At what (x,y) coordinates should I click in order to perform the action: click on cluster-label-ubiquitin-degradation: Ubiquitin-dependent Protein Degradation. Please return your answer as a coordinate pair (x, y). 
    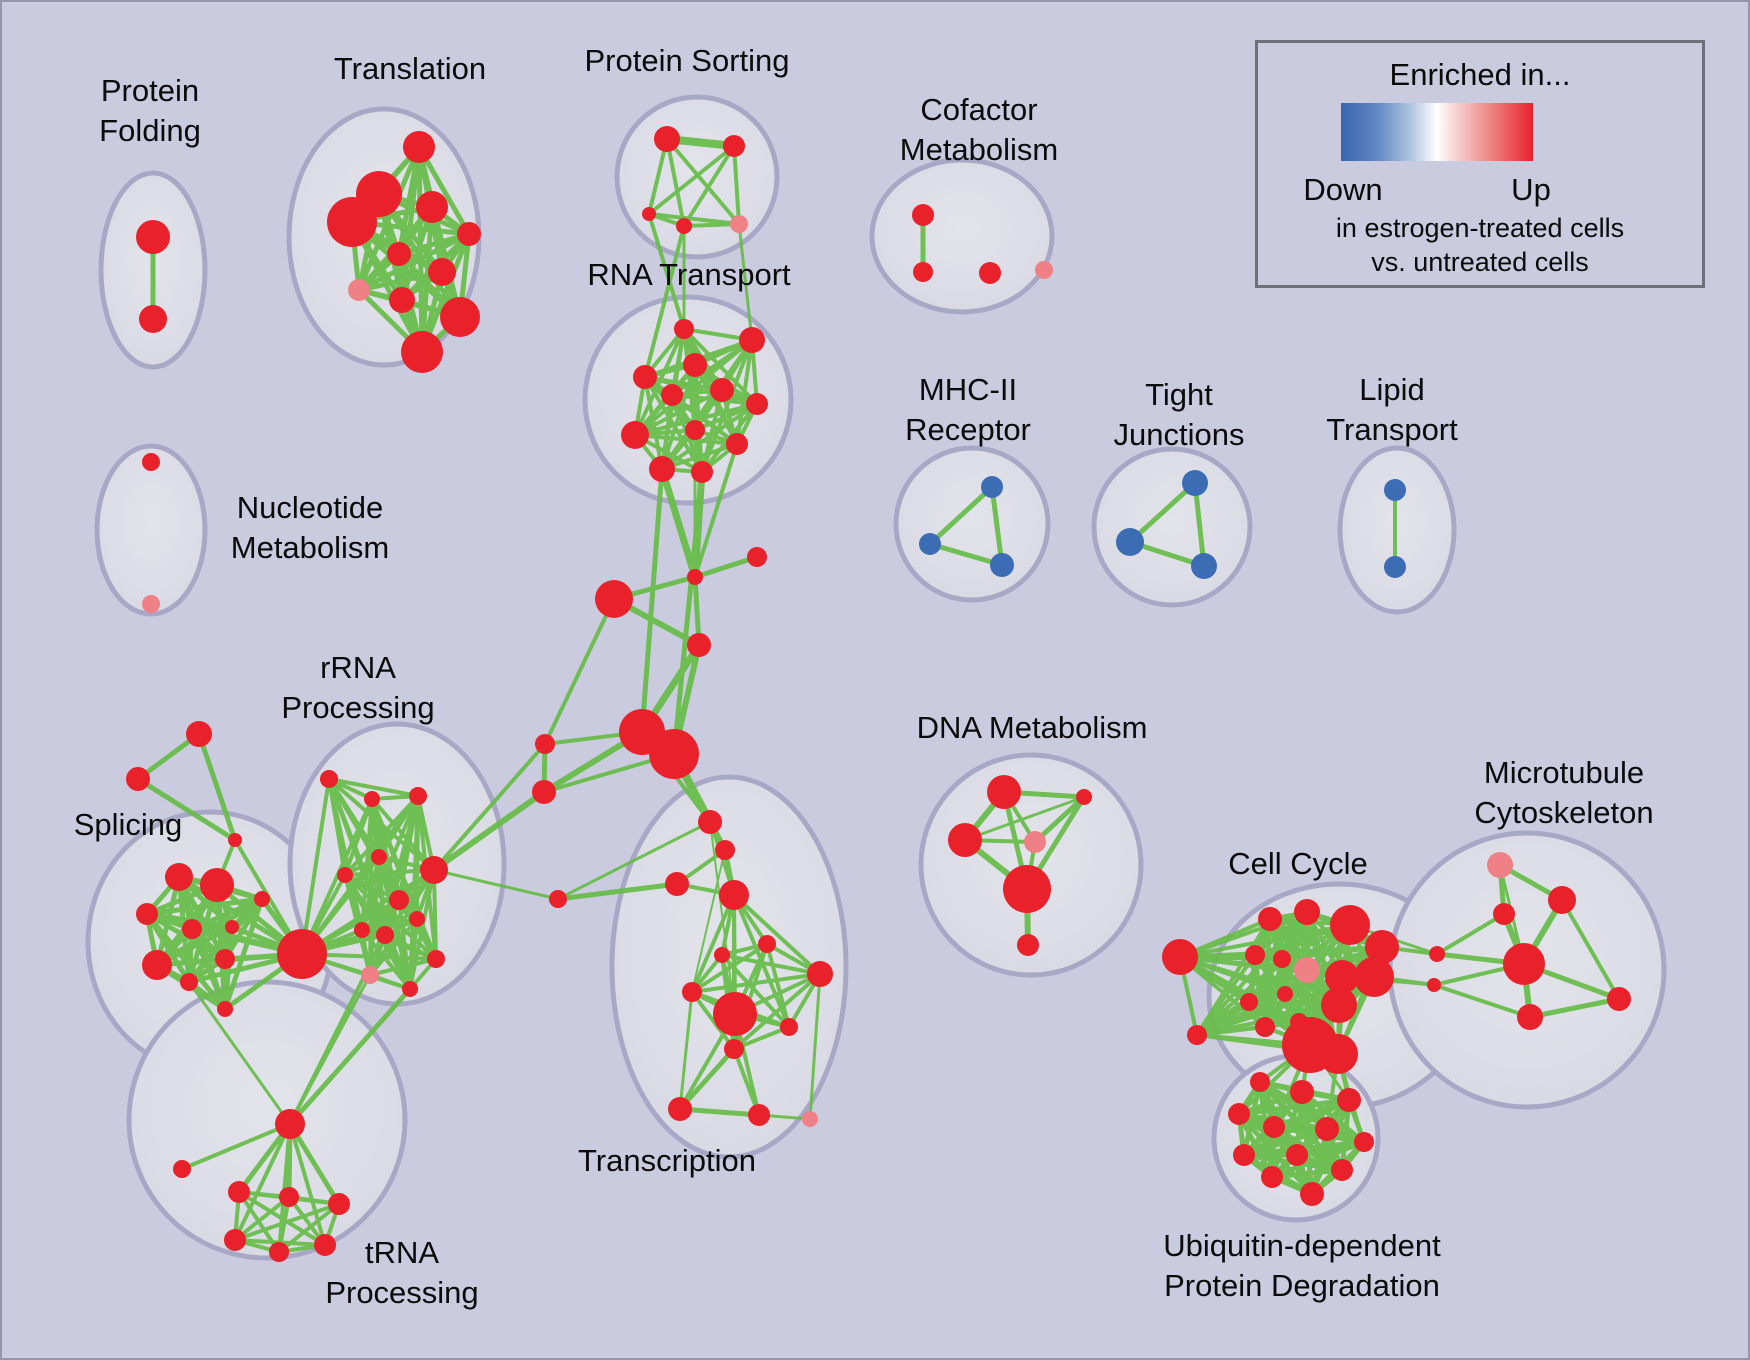
    Looking at the image, I should click on (1302, 1265).